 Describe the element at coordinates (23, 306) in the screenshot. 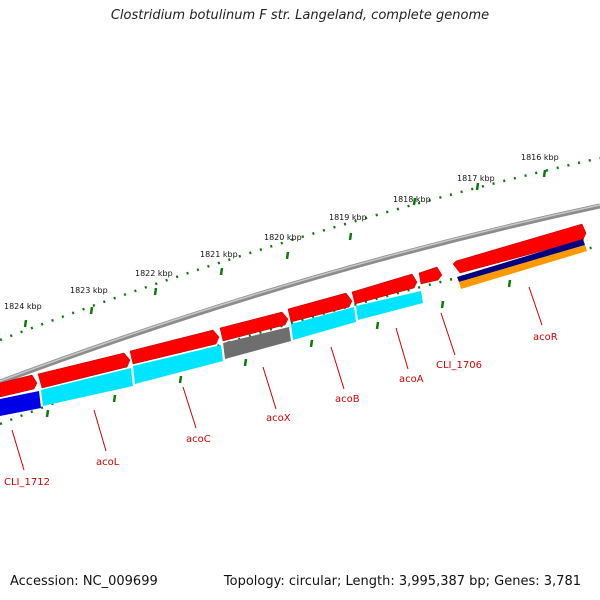

I see `scale-label-1824: 1824 kbp` at that location.